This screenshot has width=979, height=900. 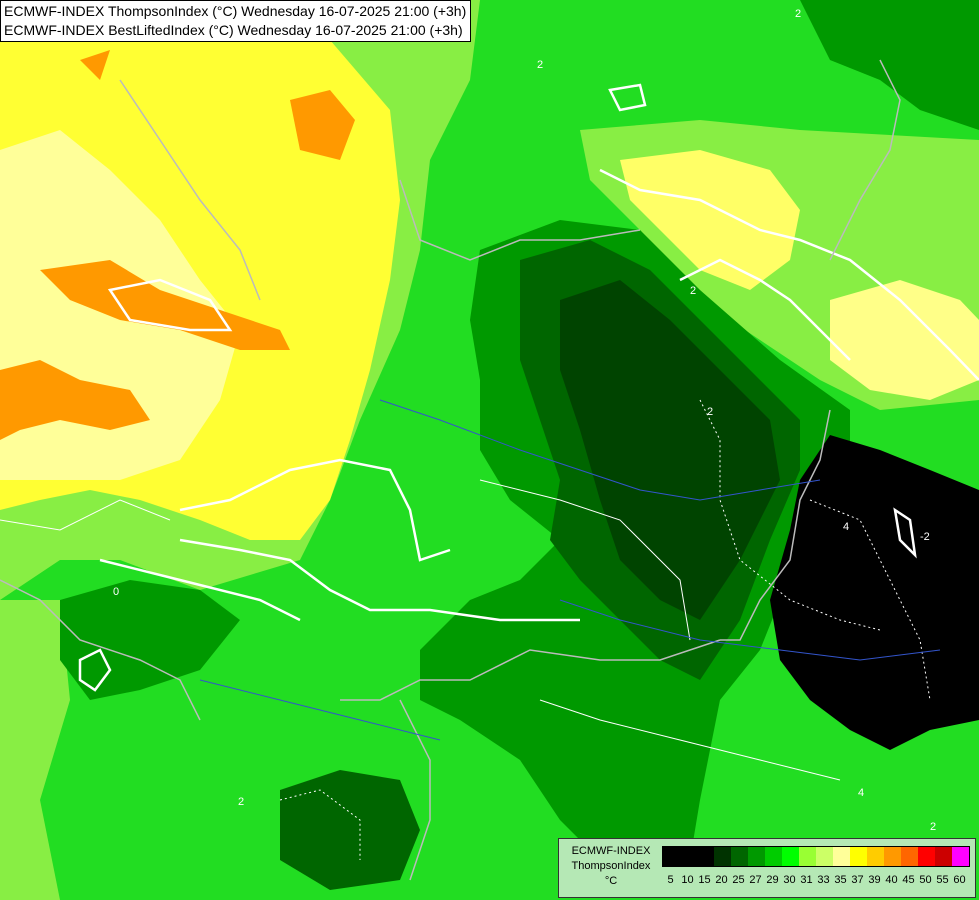 What do you see at coordinates (908, 880) in the screenshot?
I see `legend-tick-label: 45` at bounding box center [908, 880].